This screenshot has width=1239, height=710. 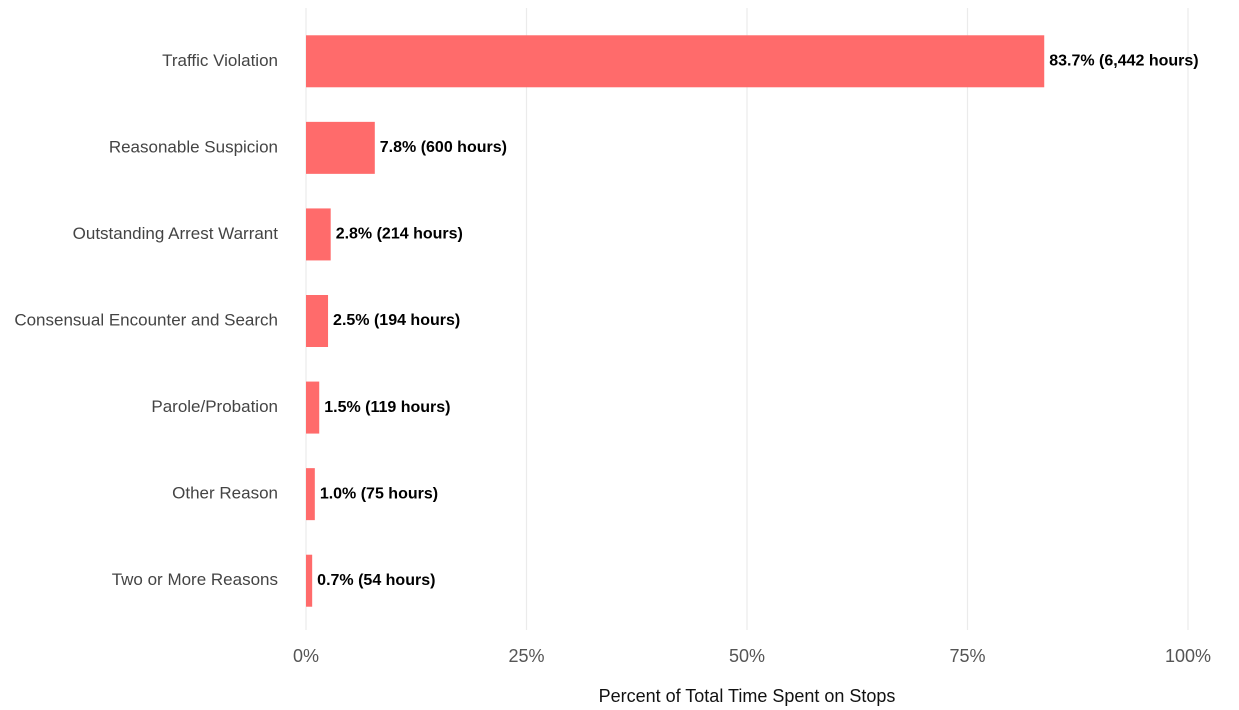 I want to click on x-tick-label: 50%, so click(x=747, y=656).